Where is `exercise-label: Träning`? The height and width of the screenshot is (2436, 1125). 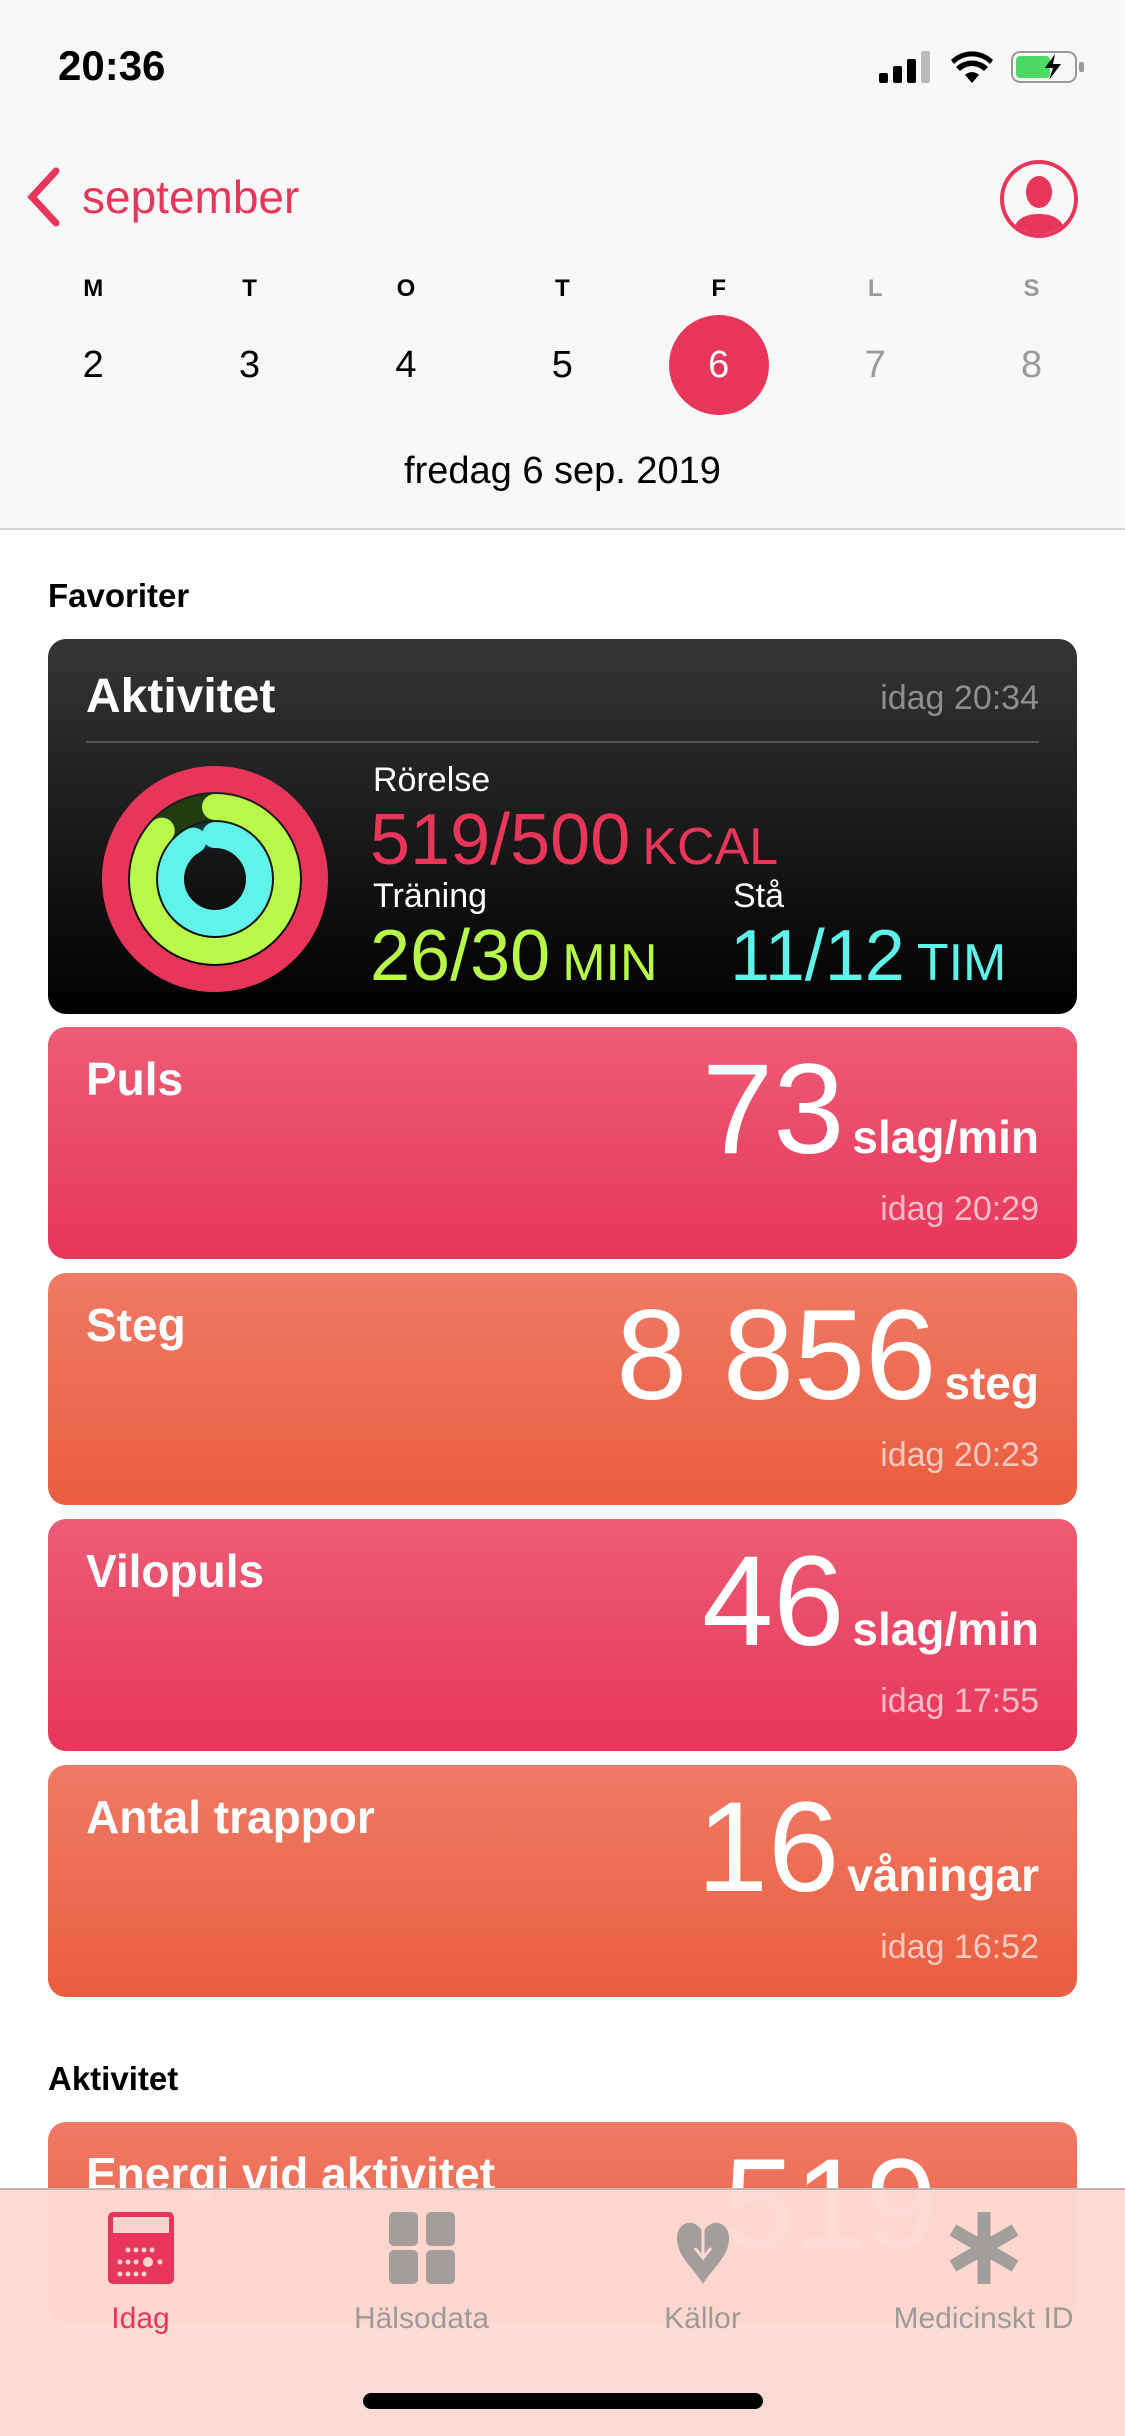 exercise-label: Träning is located at coordinates (430, 896).